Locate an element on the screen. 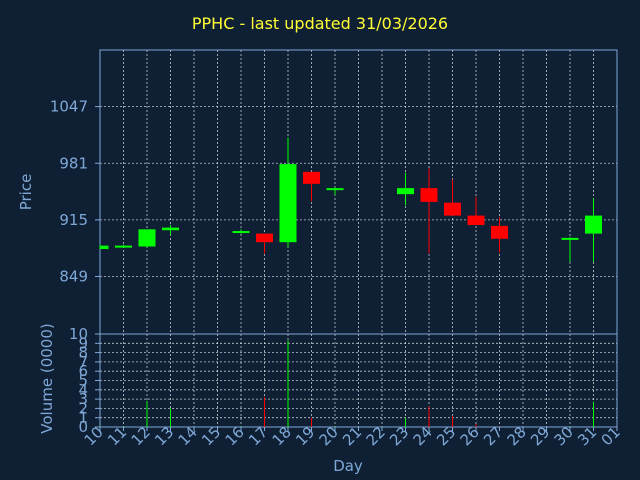 The height and width of the screenshot is (480, 640). volume-tick-label: 8 is located at coordinates (83, 353).